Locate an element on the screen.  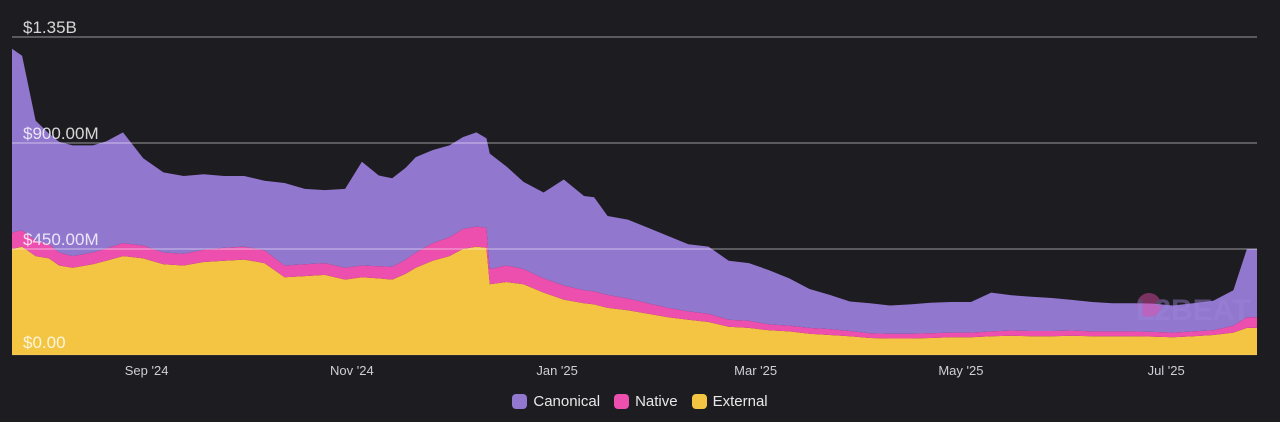
legend-item-external: External is located at coordinates (729, 401).